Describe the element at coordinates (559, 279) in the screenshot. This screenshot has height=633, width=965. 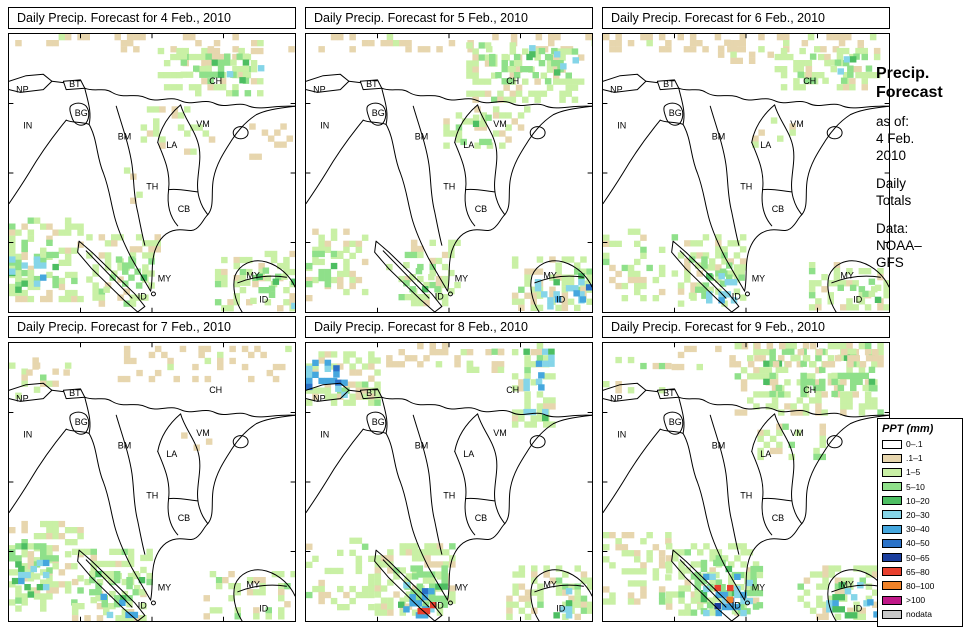
I see `malaysia-borneo-border` at that location.